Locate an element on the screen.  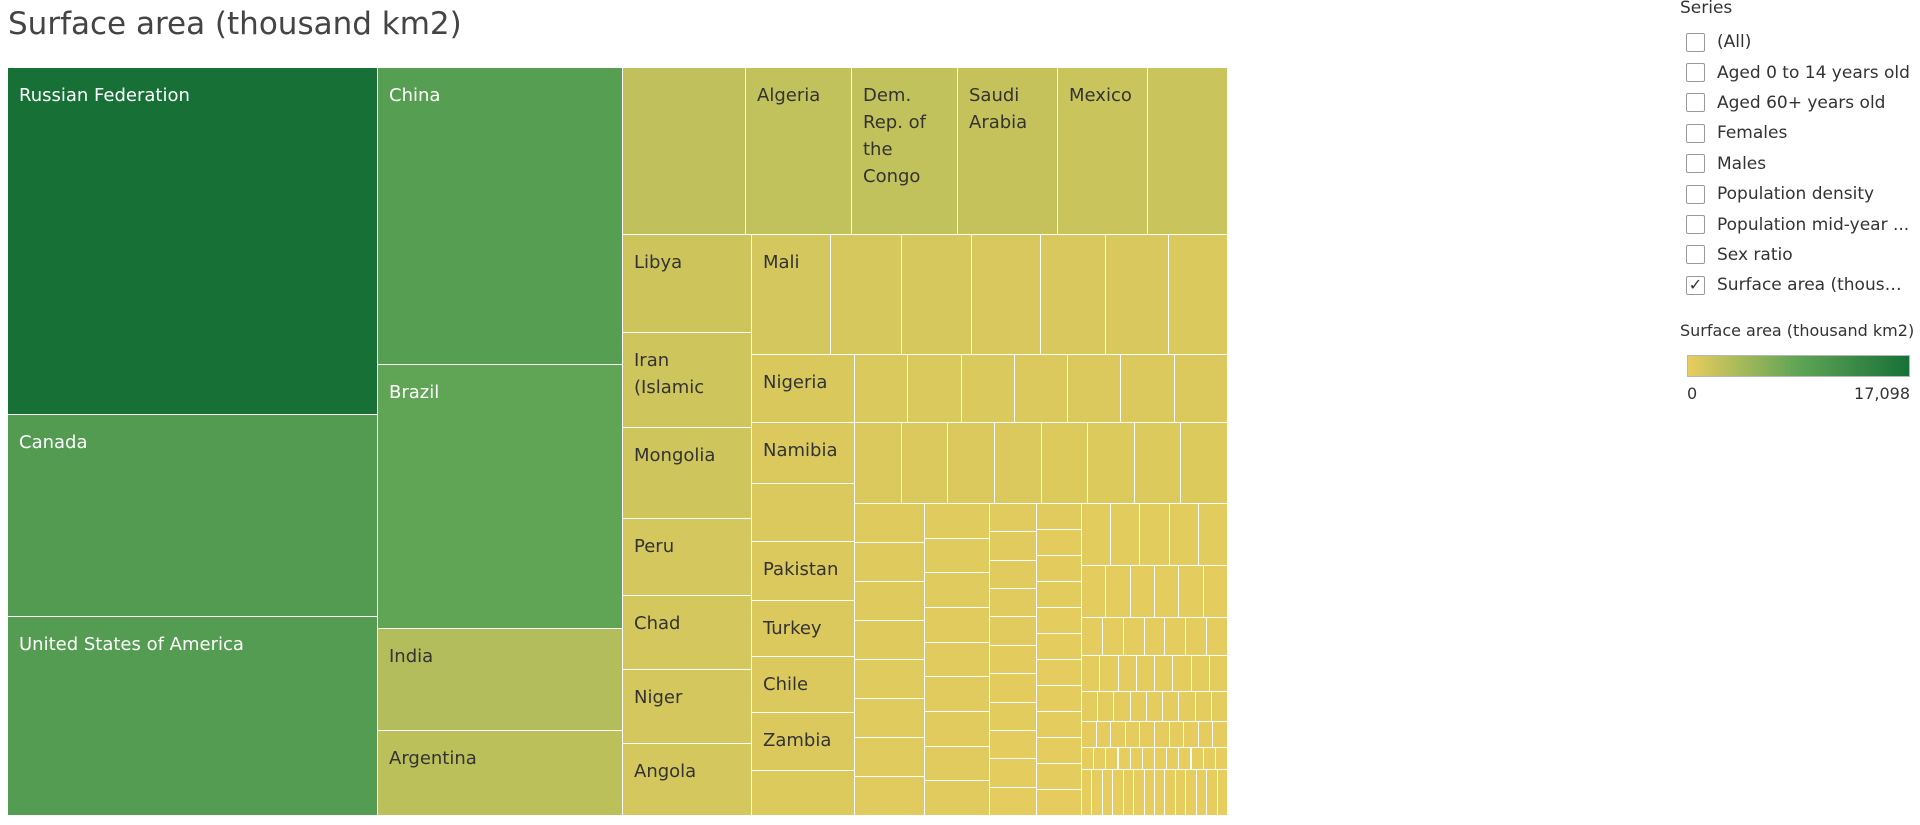
treemap-cell-zambia: Zambia is located at coordinates (803, 742).